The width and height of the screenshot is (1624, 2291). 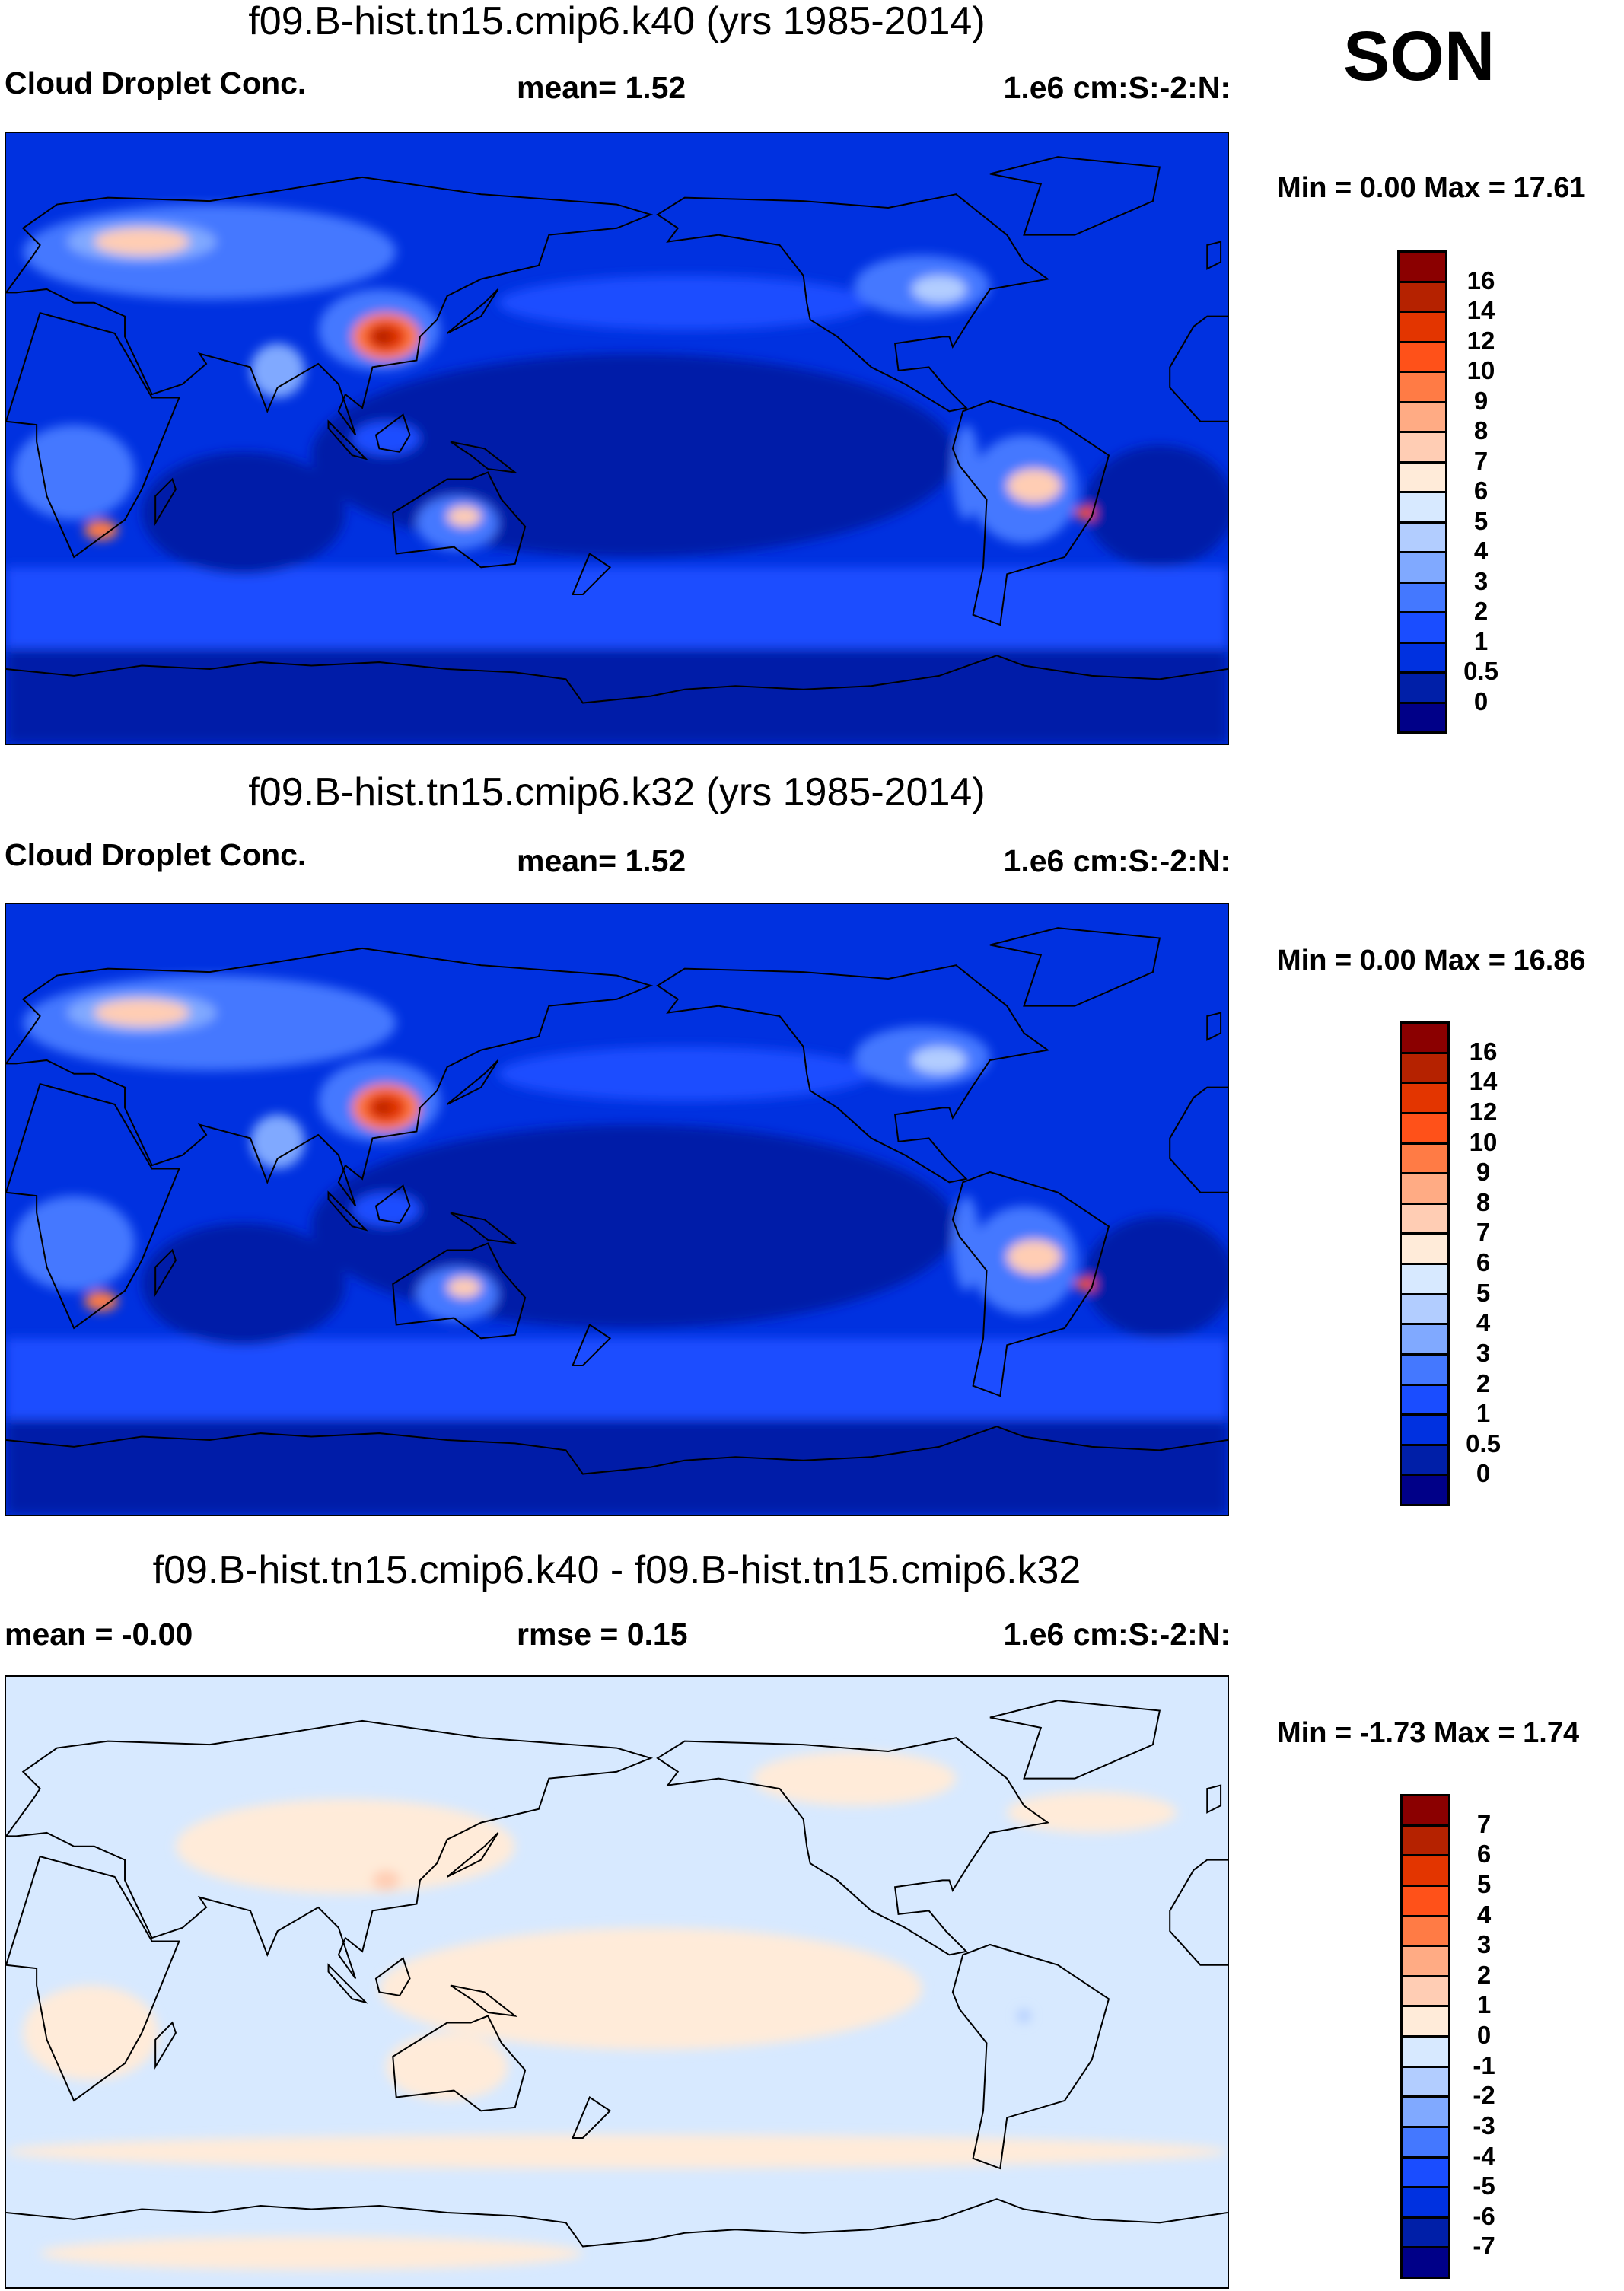 What do you see at coordinates (1480, 341) in the screenshot?
I see `colorbar-tick-label: 12` at bounding box center [1480, 341].